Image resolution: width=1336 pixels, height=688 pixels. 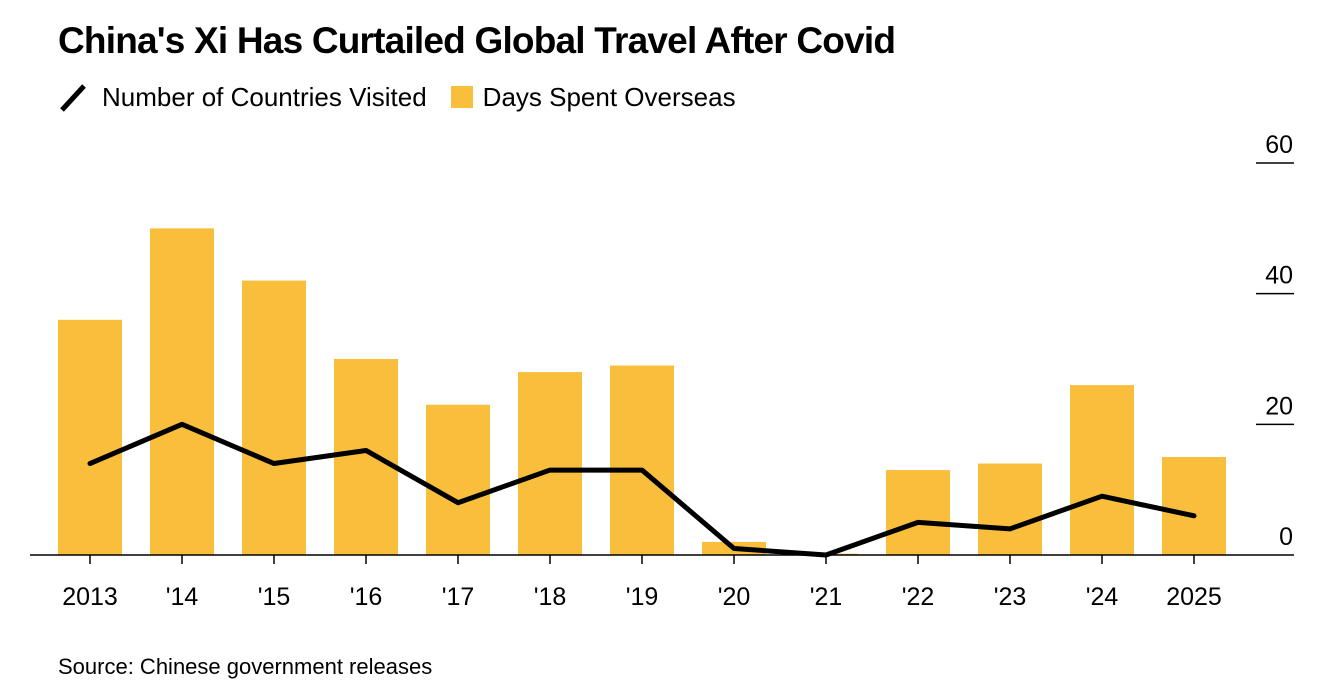 I want to click on legend-label-countries: Number of Countries Visited, so click(x=264, y=96).